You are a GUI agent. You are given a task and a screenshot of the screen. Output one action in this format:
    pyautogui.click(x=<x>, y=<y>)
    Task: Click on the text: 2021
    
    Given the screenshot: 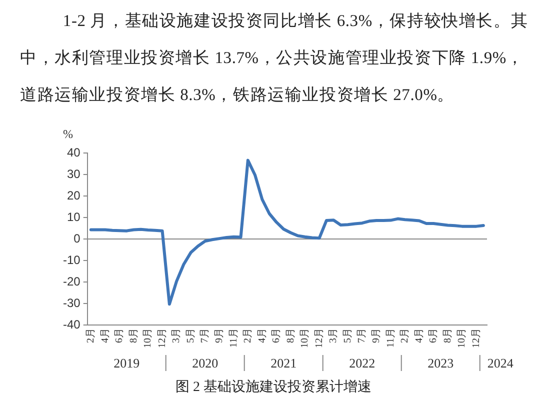 What is the action you would take?
    pyautogui.click(x=283, y=362)
    